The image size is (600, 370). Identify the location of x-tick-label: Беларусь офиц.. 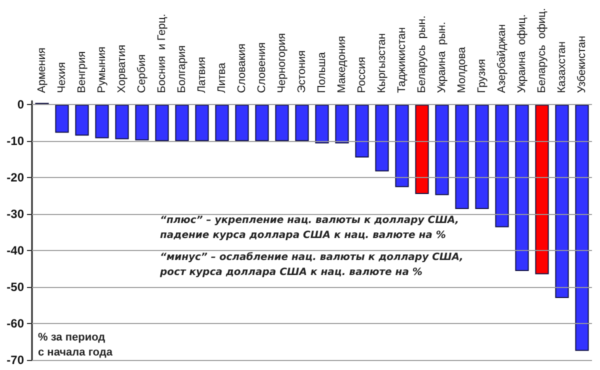
(542, 50).